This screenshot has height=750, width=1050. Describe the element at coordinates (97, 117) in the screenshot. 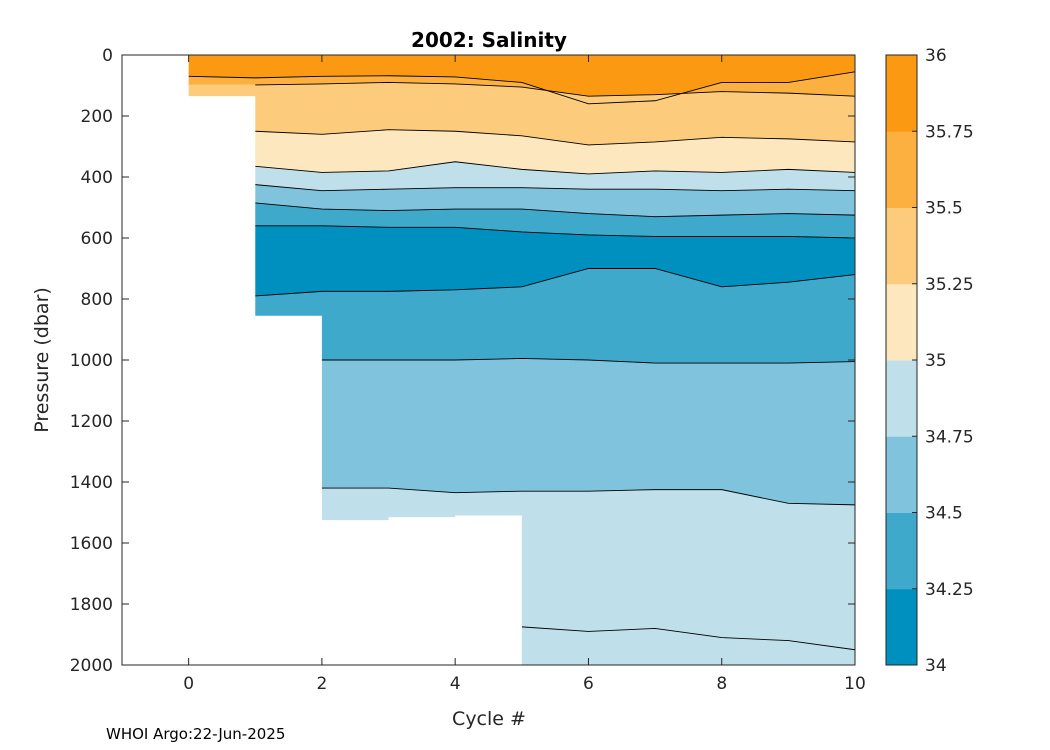

I see `y-tick-label: 200` at that location.